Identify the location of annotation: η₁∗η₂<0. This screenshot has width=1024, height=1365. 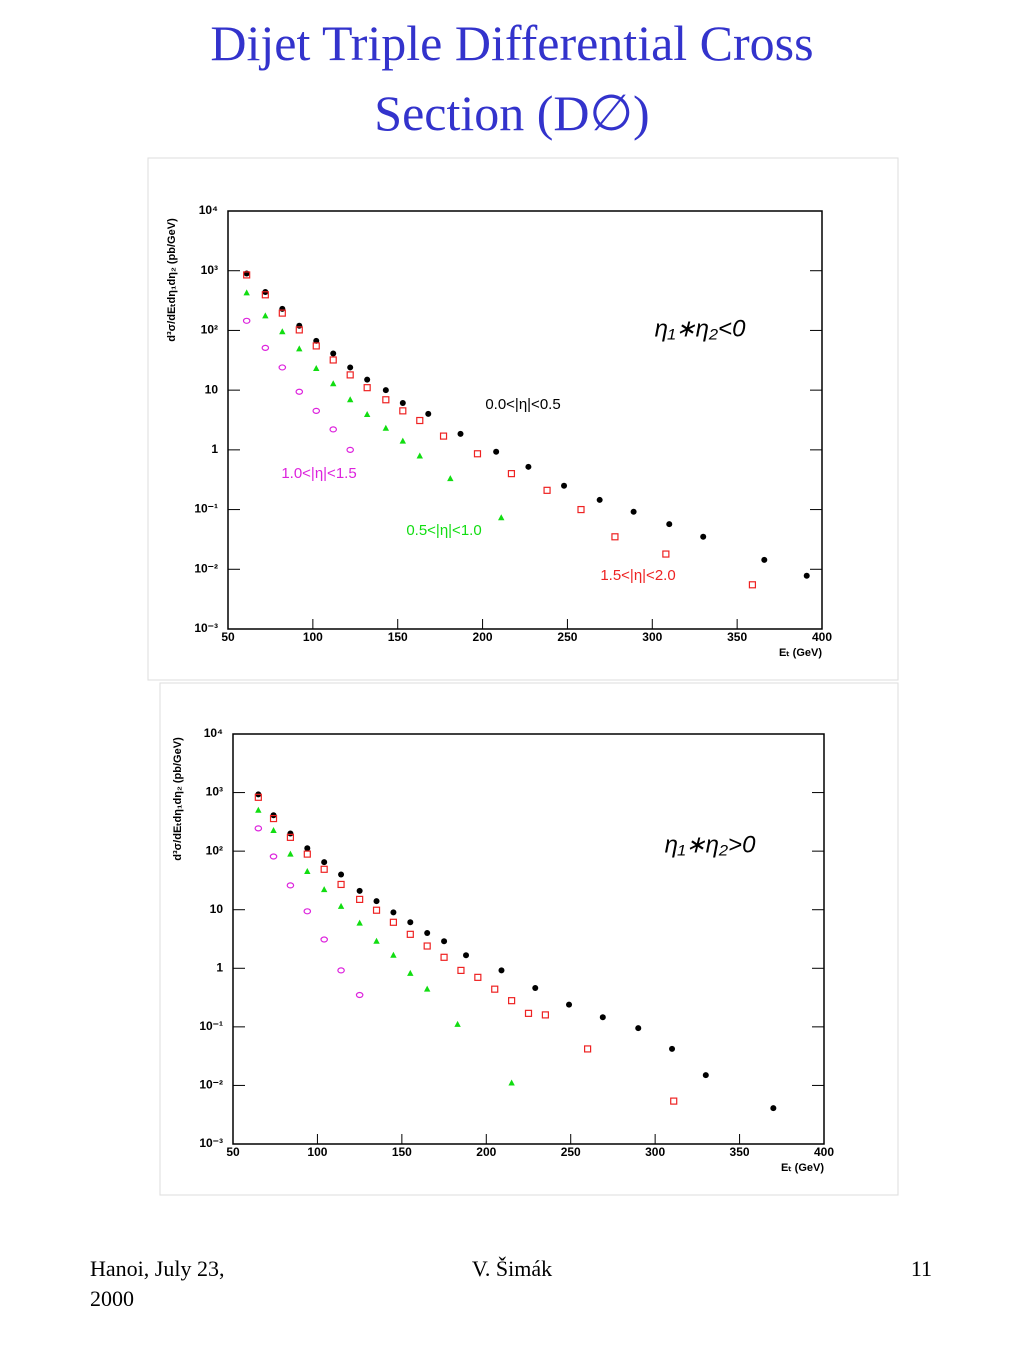
(700, 328).